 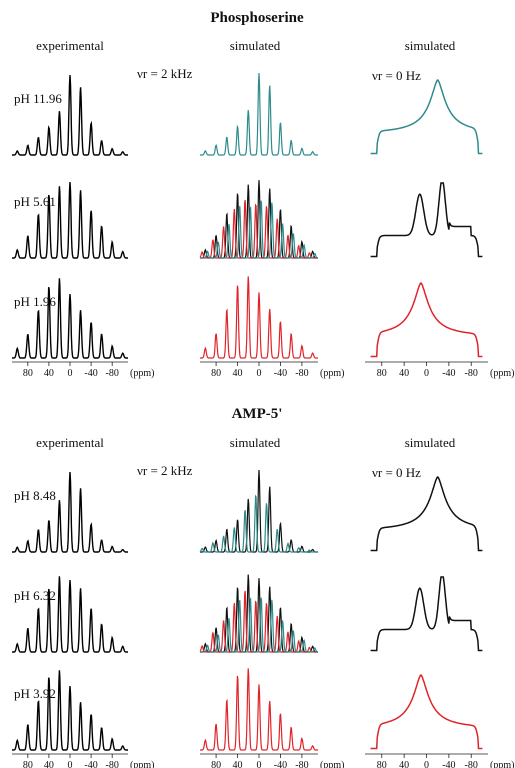 What do you see at coordinates (35, 595) in the screenshot?
I see `ph-label: pH 6.32` at bounding box center [35, 595].